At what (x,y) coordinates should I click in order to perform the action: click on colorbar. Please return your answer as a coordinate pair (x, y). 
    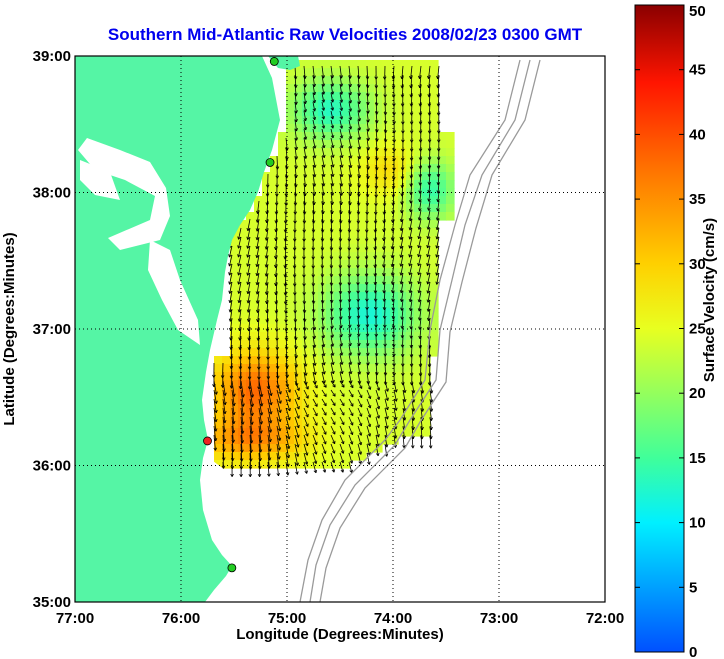
    Looking at the image, I should click on (659, 328).